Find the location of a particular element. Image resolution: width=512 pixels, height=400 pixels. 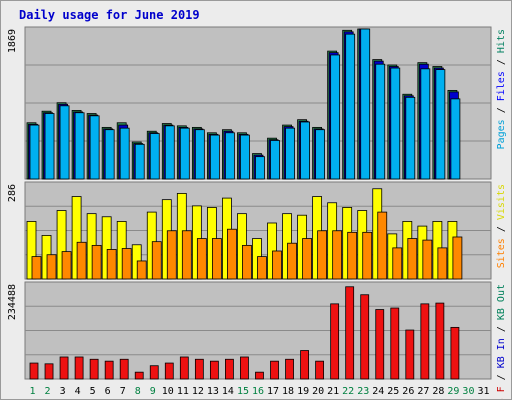

x-tick-label-day-1: 1 is located at coordinates (33, 391).